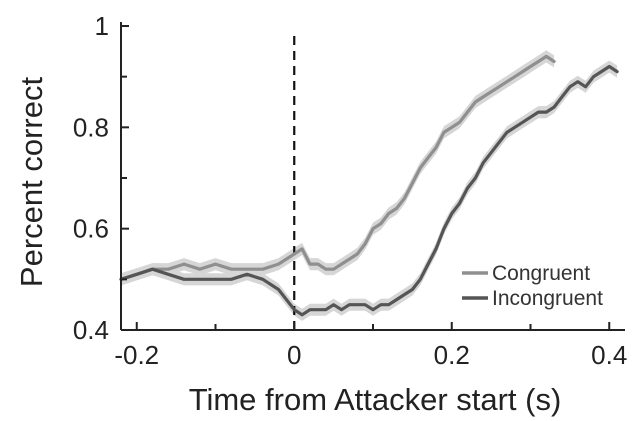 Image resolution: width=637 pixels, height=421 pixels. I want to click on incongruent-legend-label: Incongruent, so click(547, 298).